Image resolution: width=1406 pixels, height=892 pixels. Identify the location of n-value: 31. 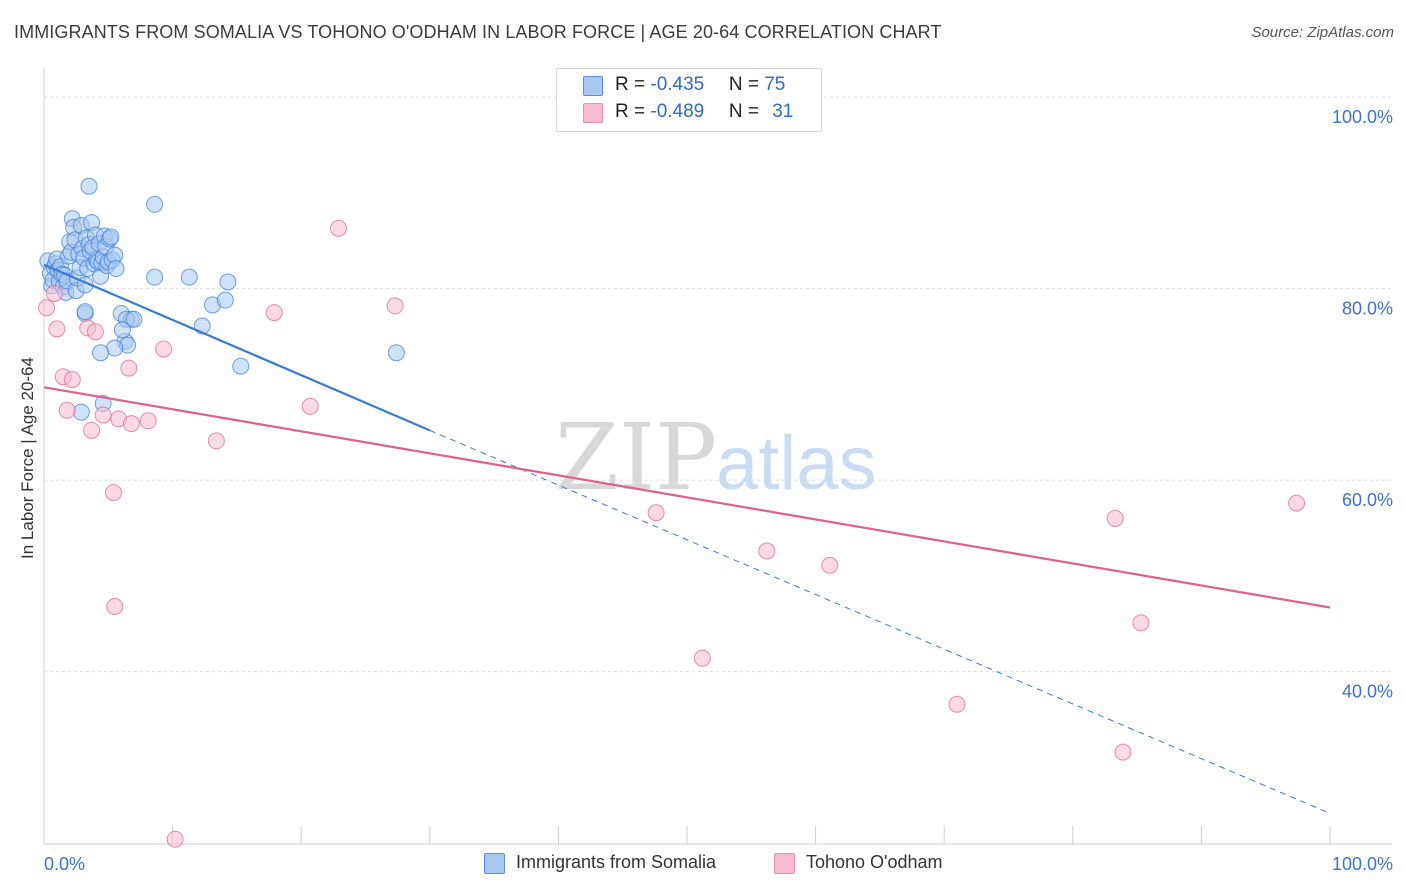
(783, 111).